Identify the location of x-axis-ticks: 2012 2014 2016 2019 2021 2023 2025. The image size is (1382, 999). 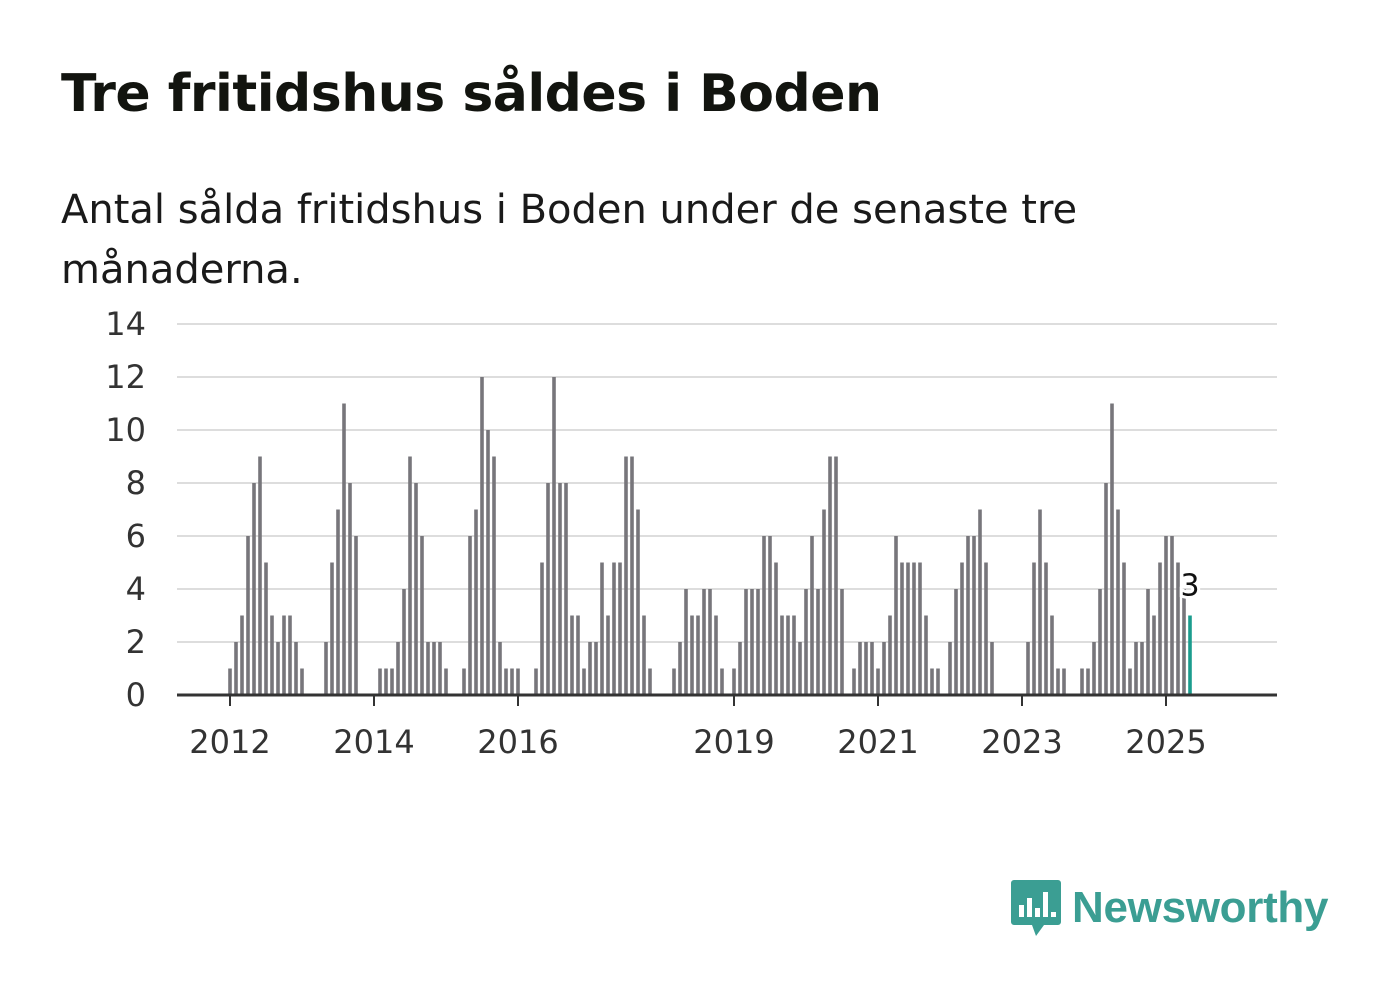
(698, 728).